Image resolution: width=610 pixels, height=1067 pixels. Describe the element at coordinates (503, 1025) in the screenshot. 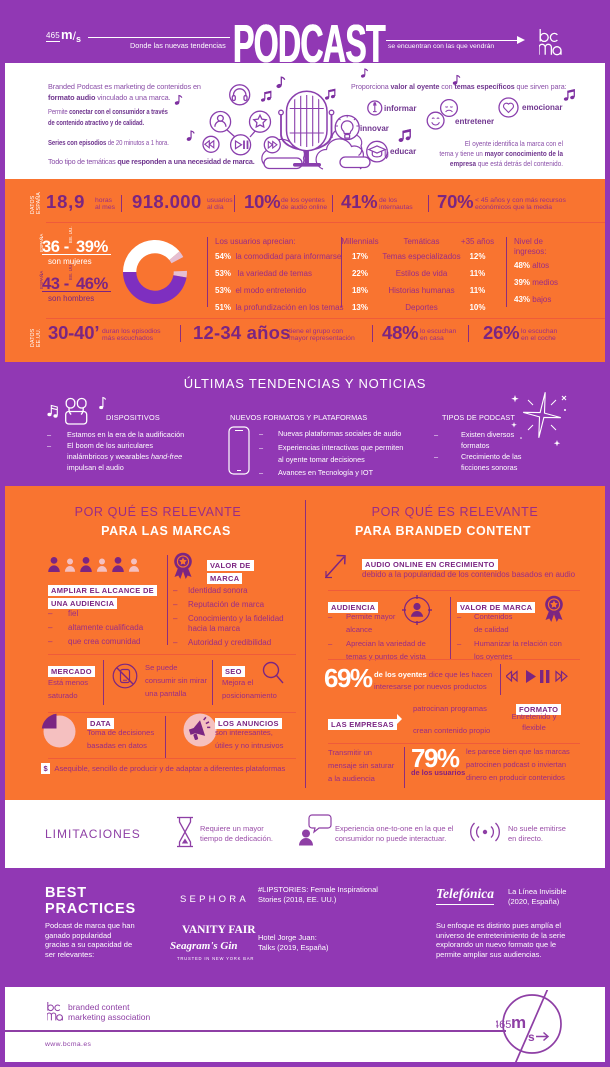

I see `svg-text: 465` at that location.